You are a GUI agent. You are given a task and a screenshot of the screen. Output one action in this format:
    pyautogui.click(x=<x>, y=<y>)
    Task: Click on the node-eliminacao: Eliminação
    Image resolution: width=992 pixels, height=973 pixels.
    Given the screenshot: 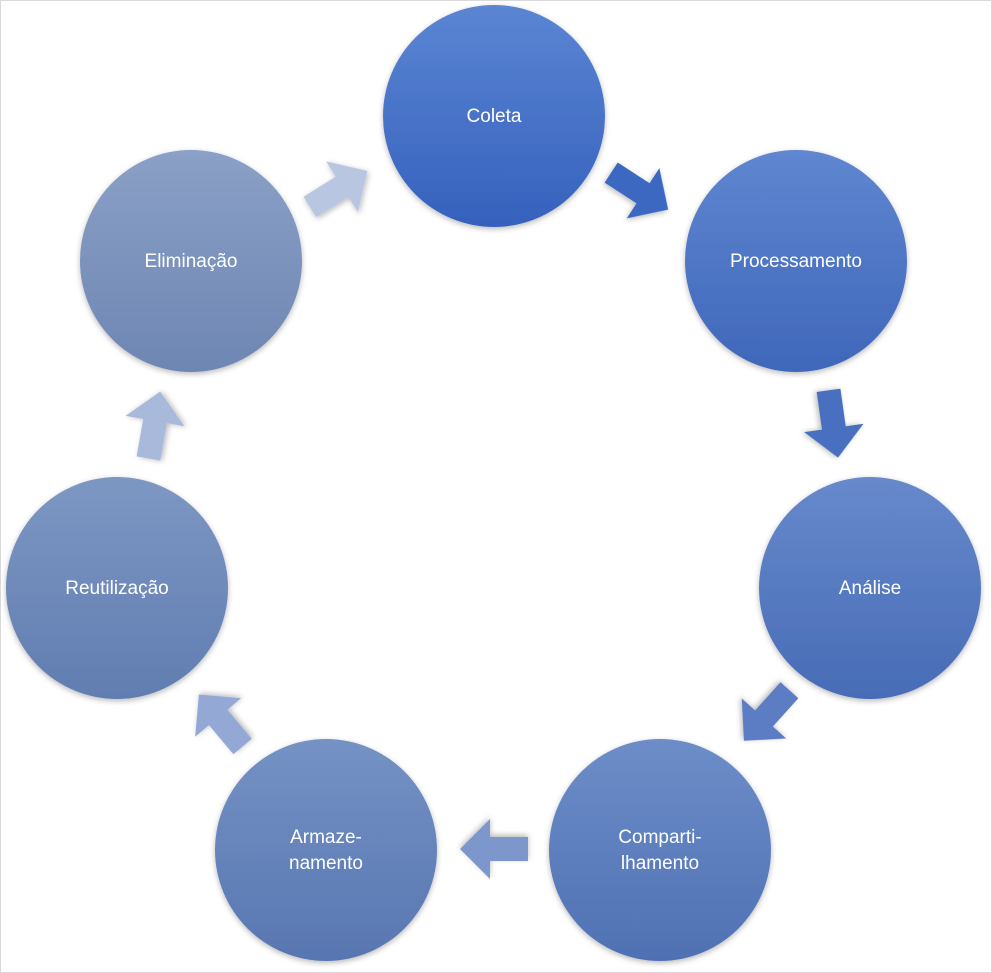 What is the action you would take?
    pyautogui.click(x=191, y=261)
    